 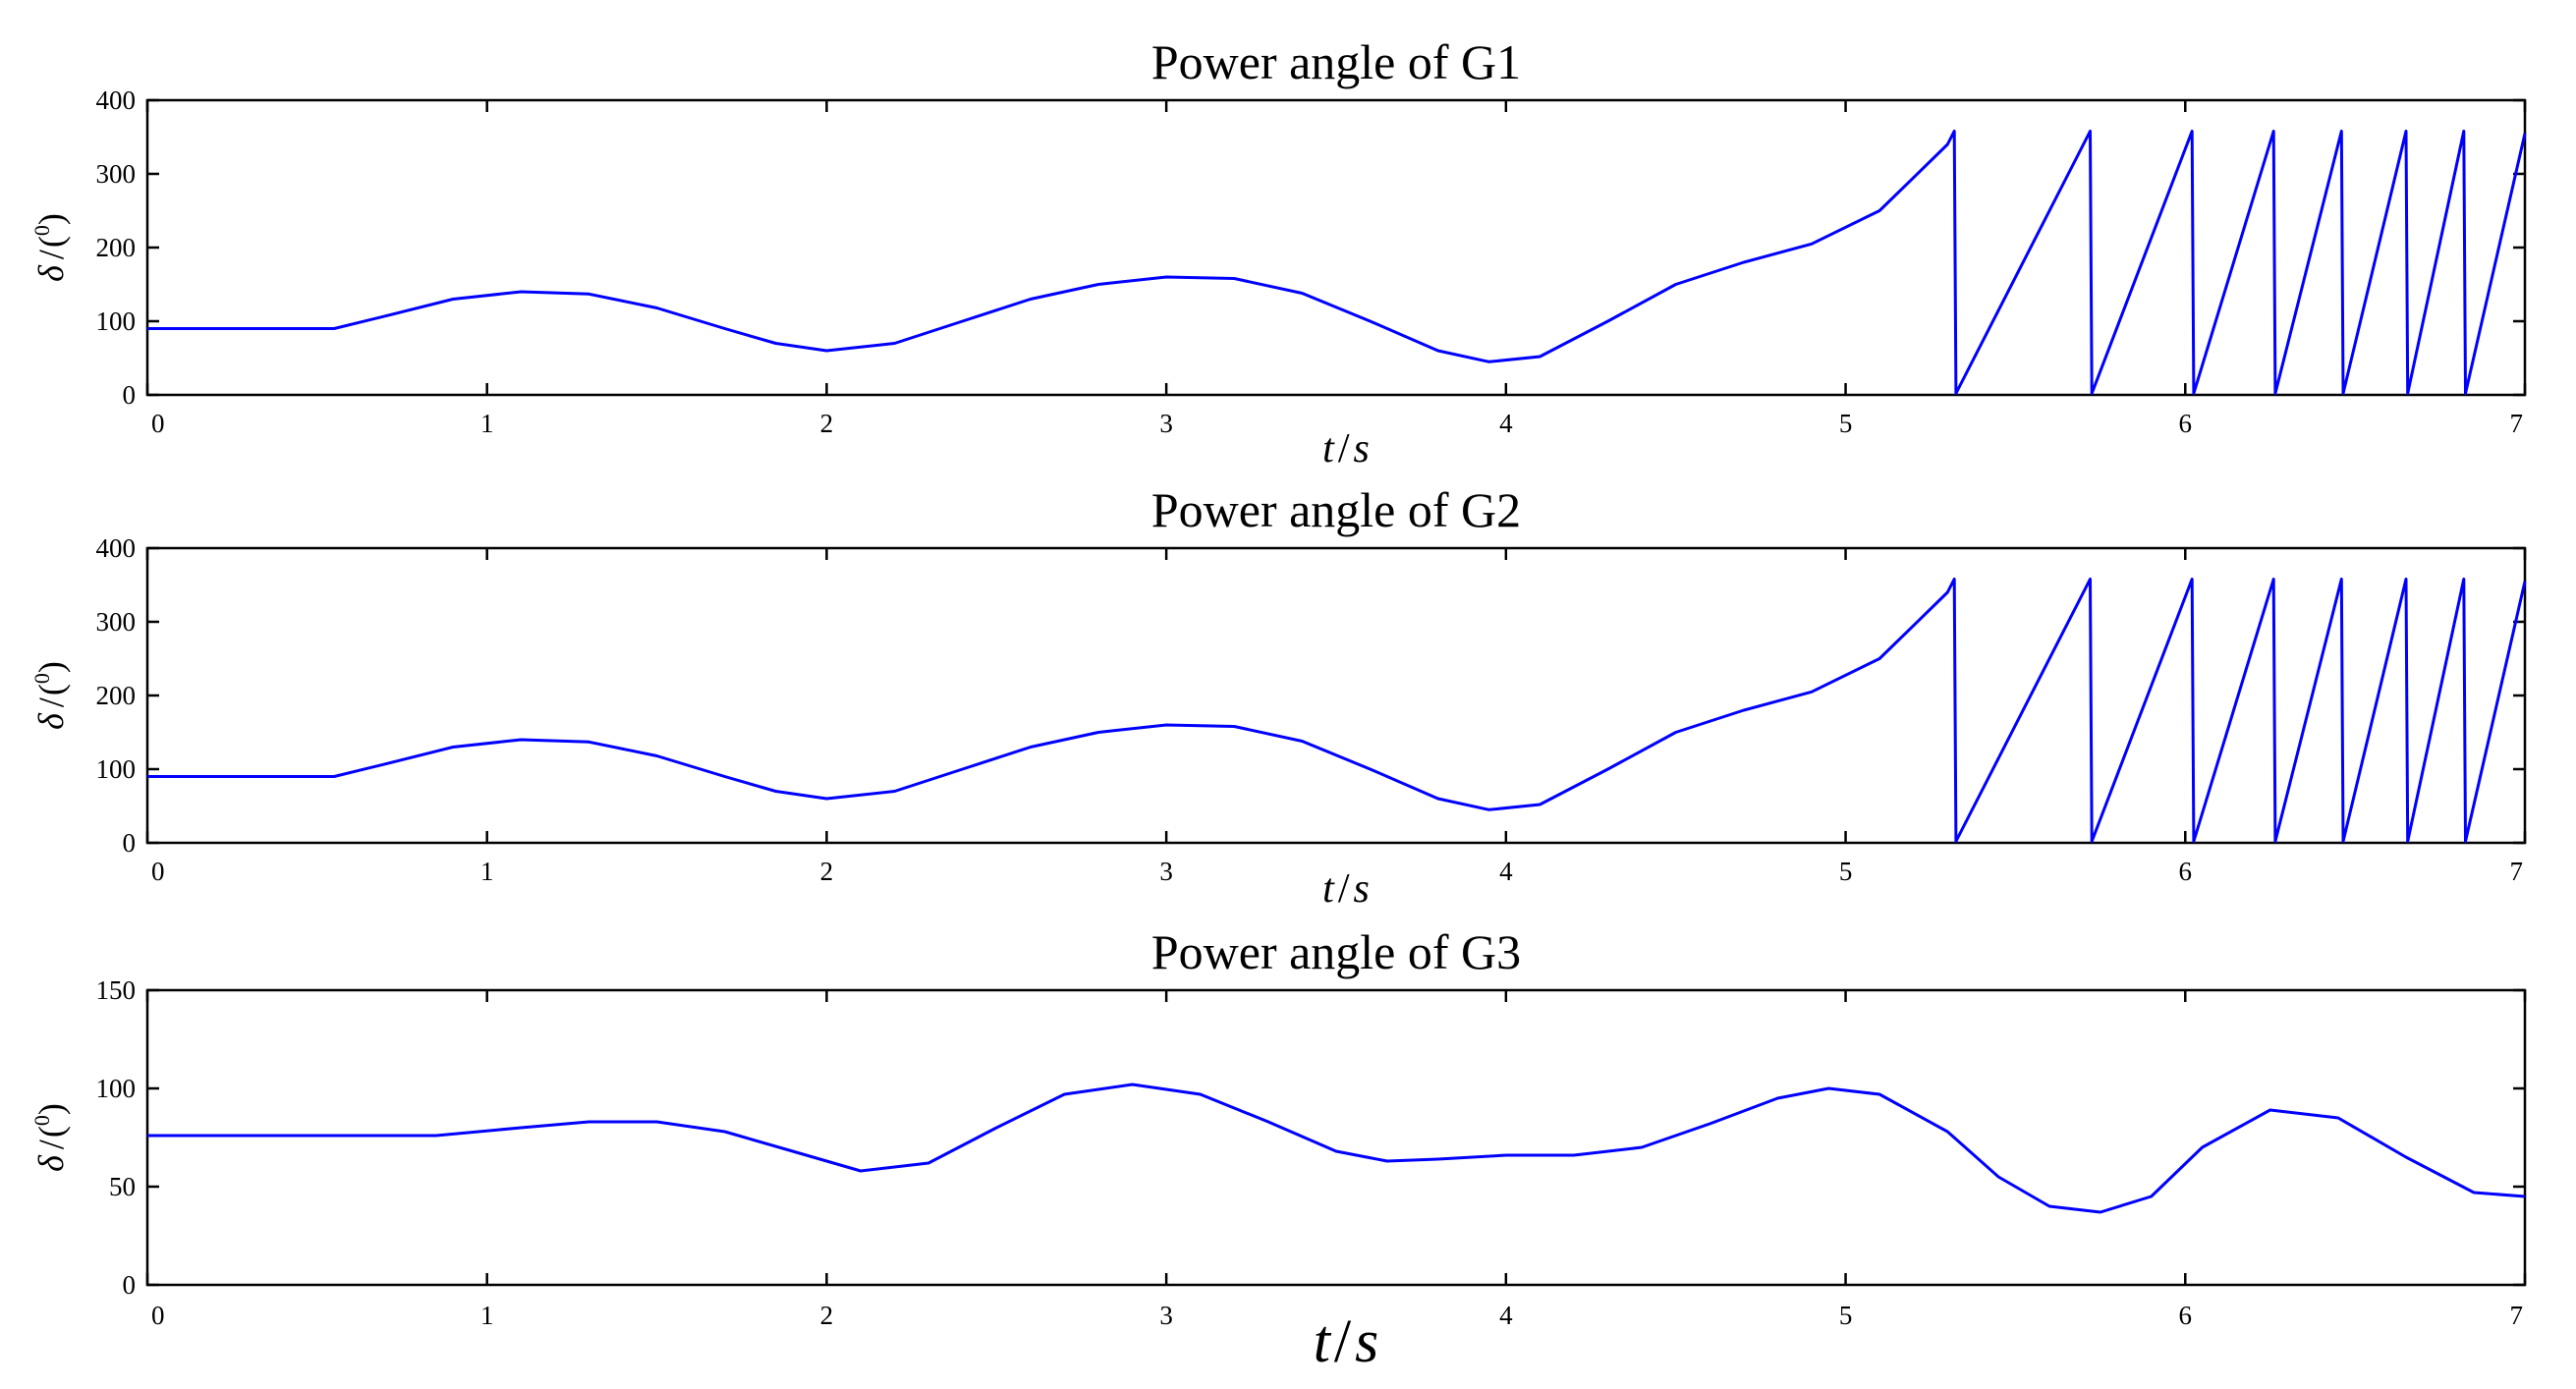 I want to click on y-tick-label: 50, so click(x=122, y=1186).